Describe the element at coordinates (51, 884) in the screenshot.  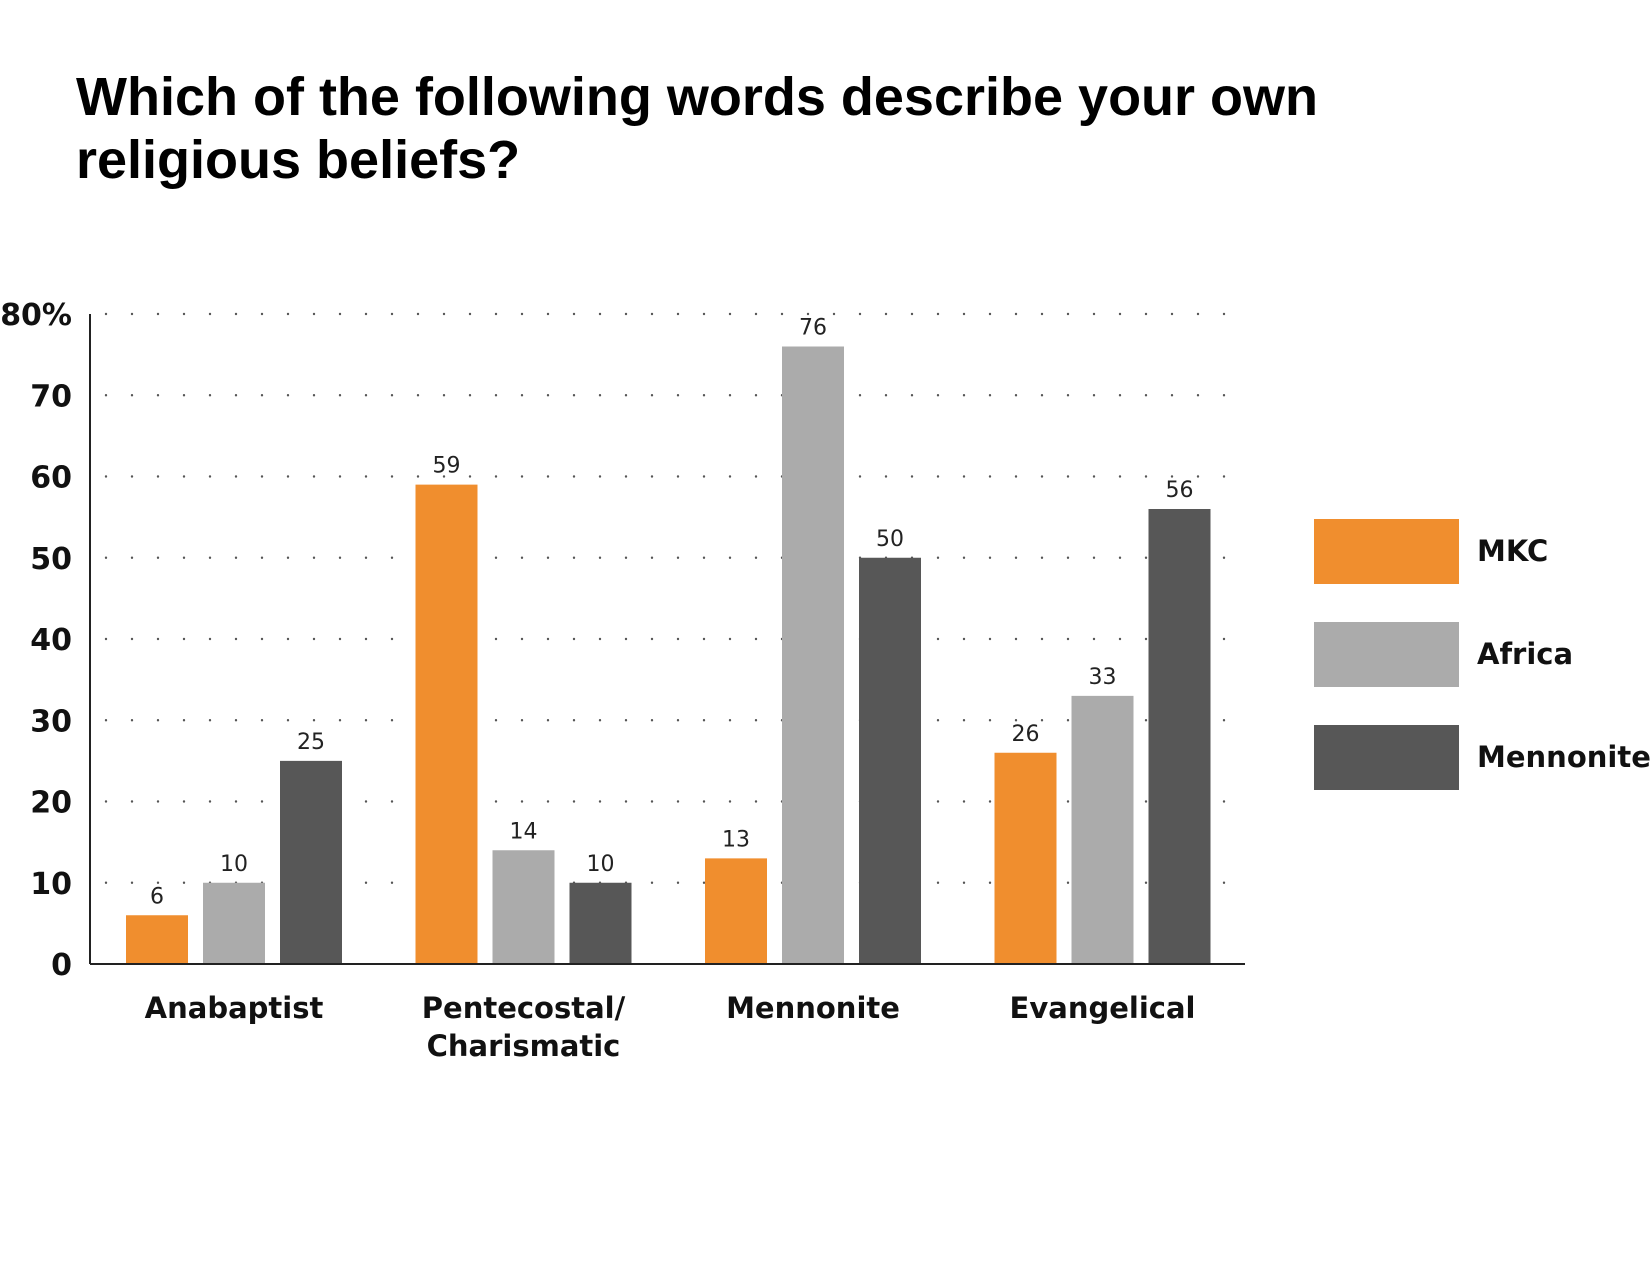
I see `y-tick-label: 10` at that location.